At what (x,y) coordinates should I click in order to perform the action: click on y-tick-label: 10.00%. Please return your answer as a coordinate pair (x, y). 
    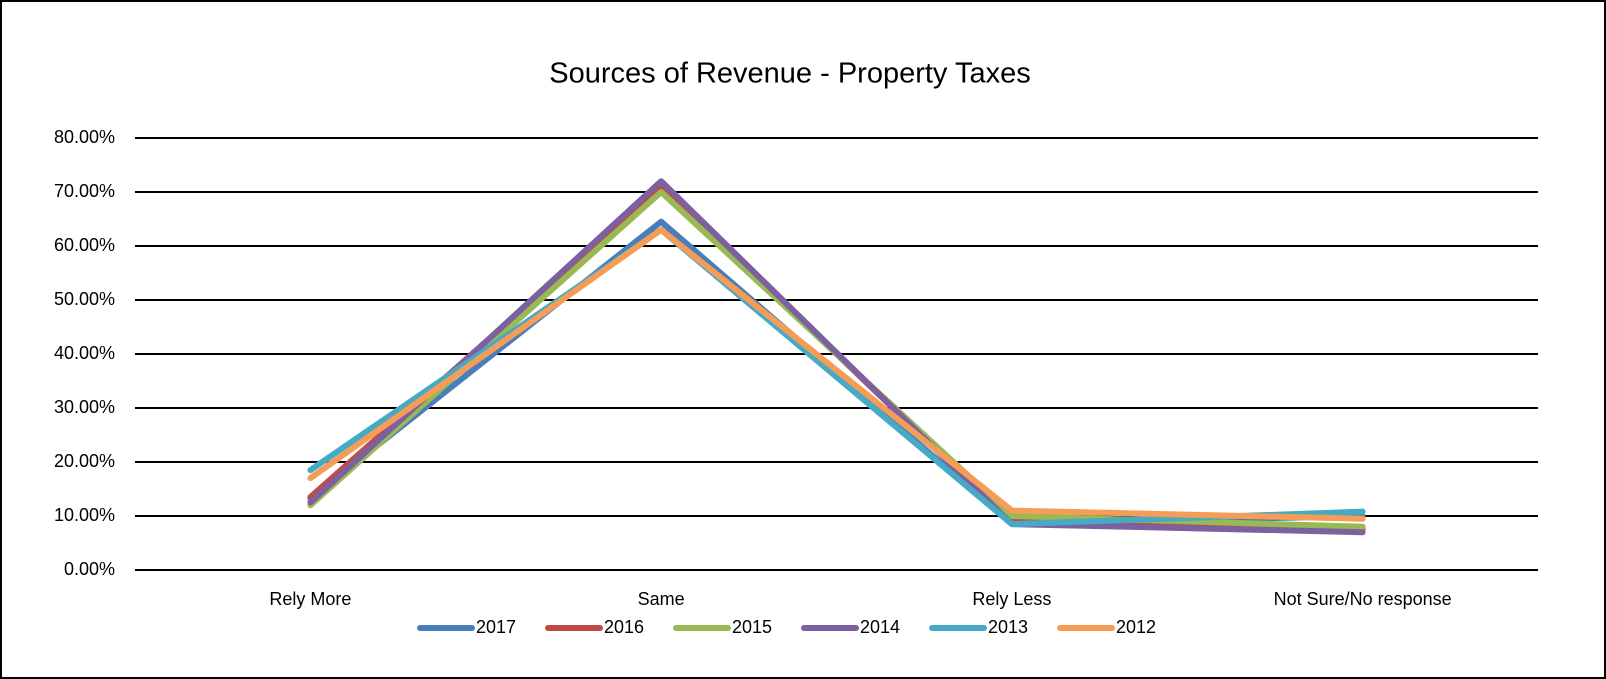
    Looking at the image, I should click on (84, 515).